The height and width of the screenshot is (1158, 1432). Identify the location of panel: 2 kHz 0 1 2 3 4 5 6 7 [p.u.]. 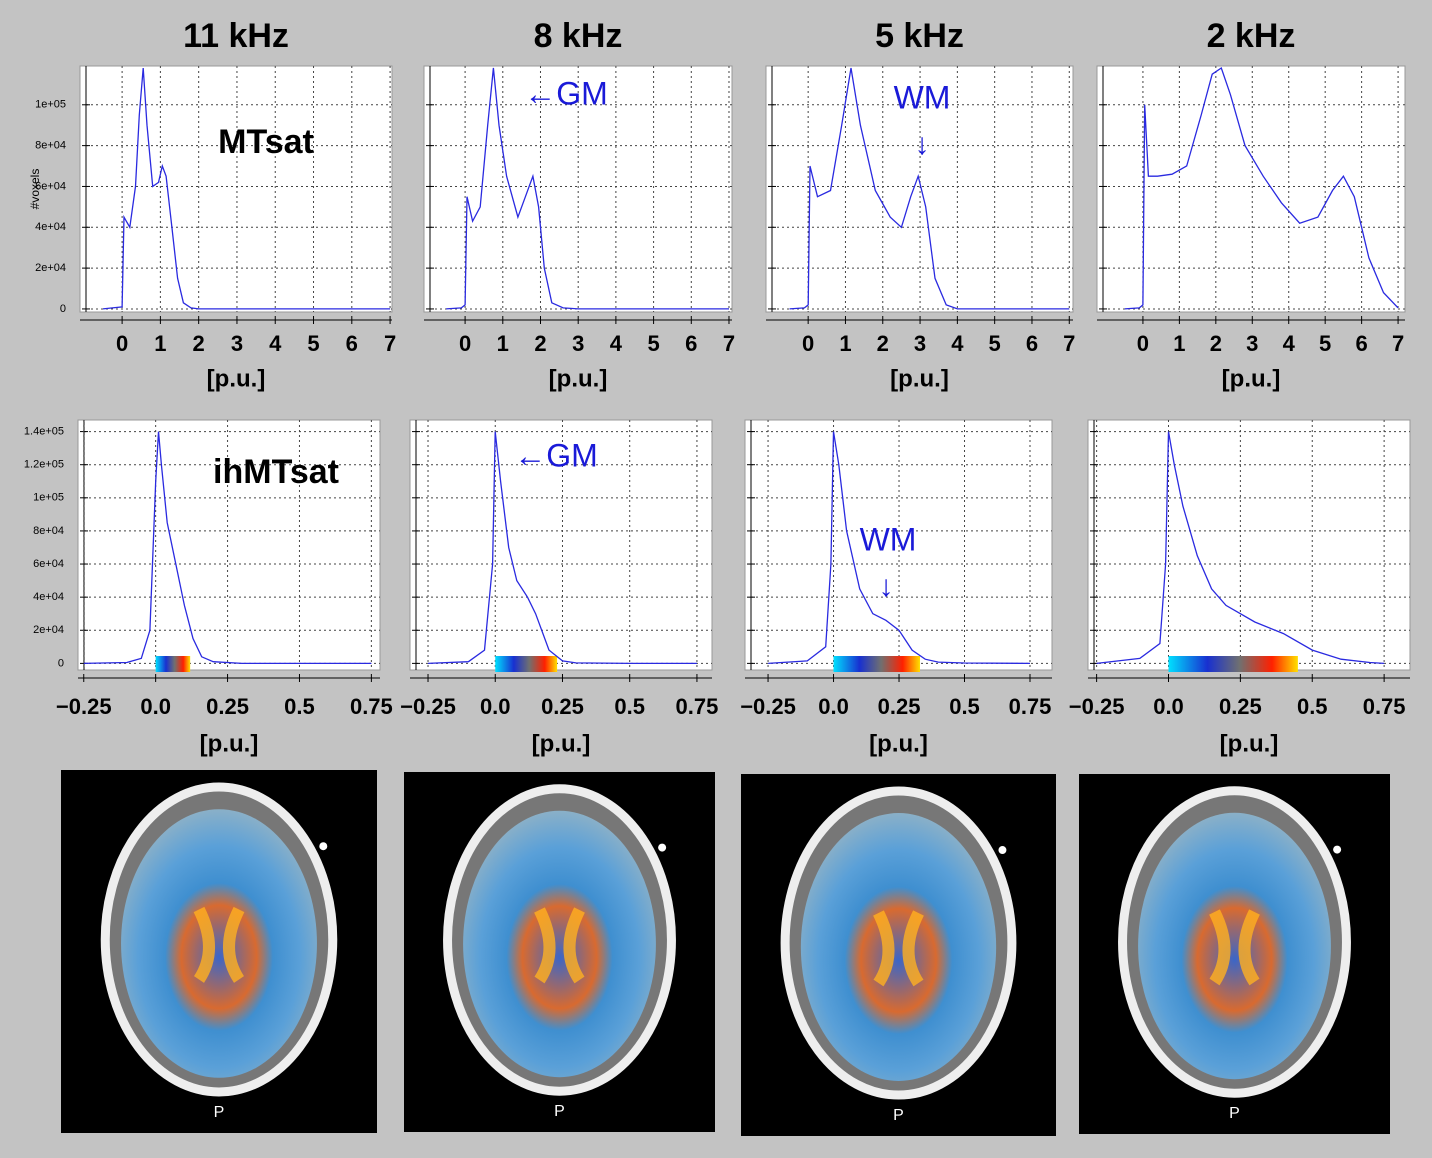
(1251, 204).